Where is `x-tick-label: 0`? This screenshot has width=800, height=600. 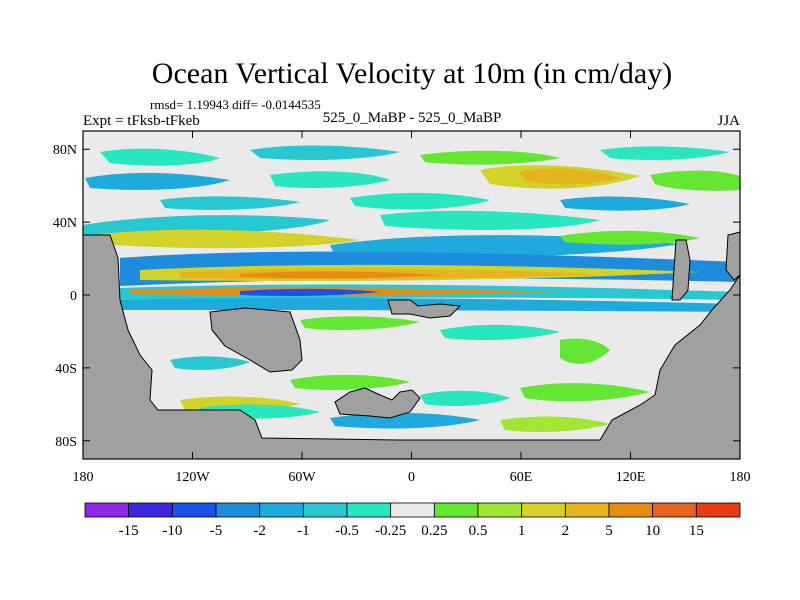
x-tick-label: 0 is located at coordinates (411, 477).